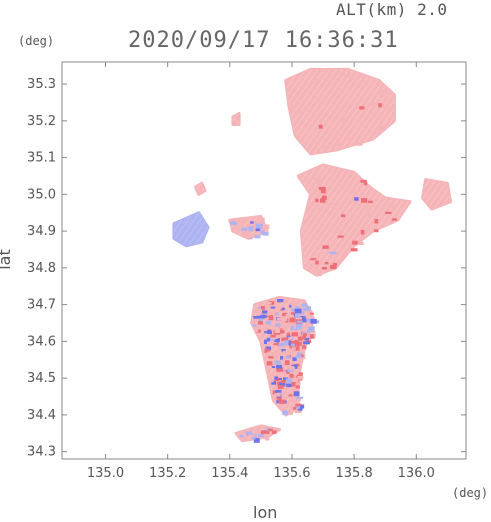  I want to click on altitude-label: ALT(km) 2.0, so click(392, 9).